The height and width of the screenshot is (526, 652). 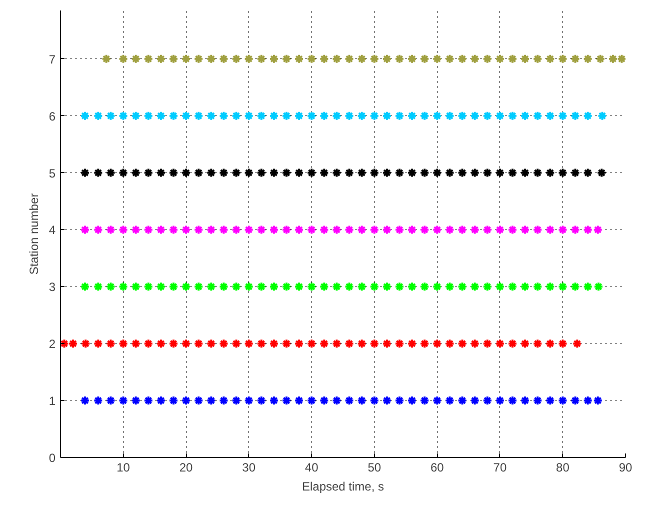 What do you see at coordinates (52, 59) in the screenshot?
I see `y-tick-label: 7` at bounding box center [52, 59].